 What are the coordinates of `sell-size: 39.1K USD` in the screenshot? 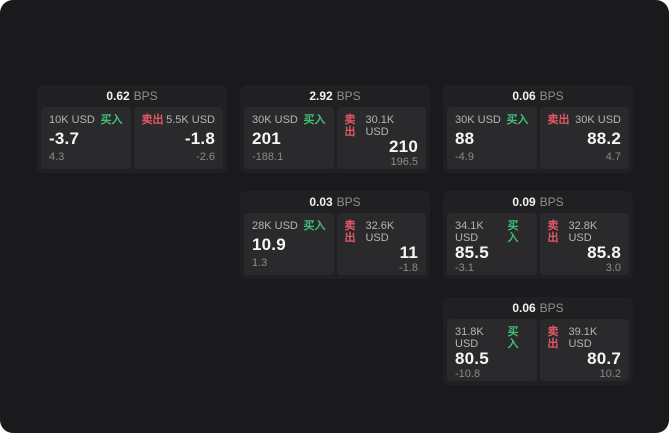 It's located at (583, 338).